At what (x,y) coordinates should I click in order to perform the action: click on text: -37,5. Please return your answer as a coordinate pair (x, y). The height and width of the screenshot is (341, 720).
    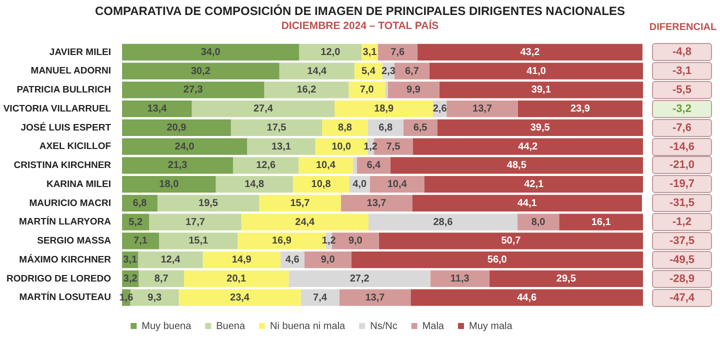
    Looking at the image, I should click on (682, 241).